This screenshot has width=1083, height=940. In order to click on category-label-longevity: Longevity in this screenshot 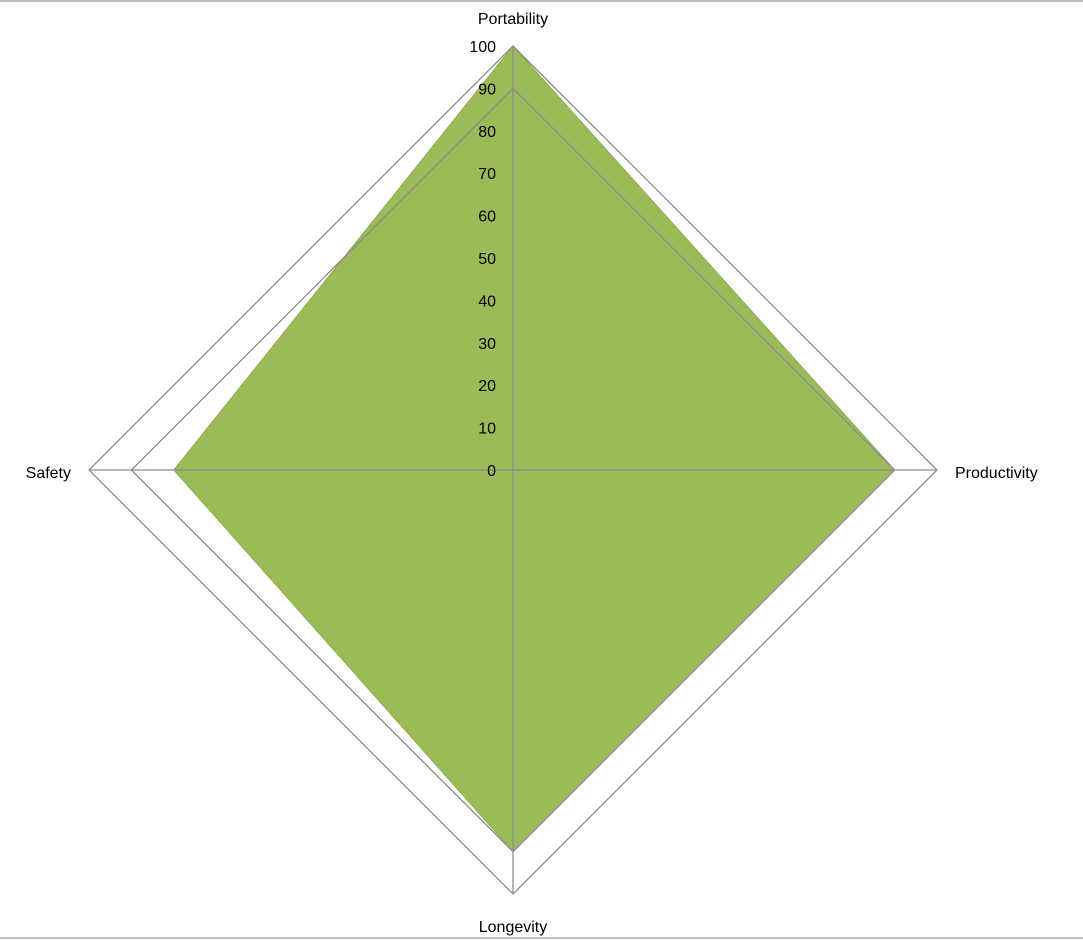, I will do `click(513, 927)`.